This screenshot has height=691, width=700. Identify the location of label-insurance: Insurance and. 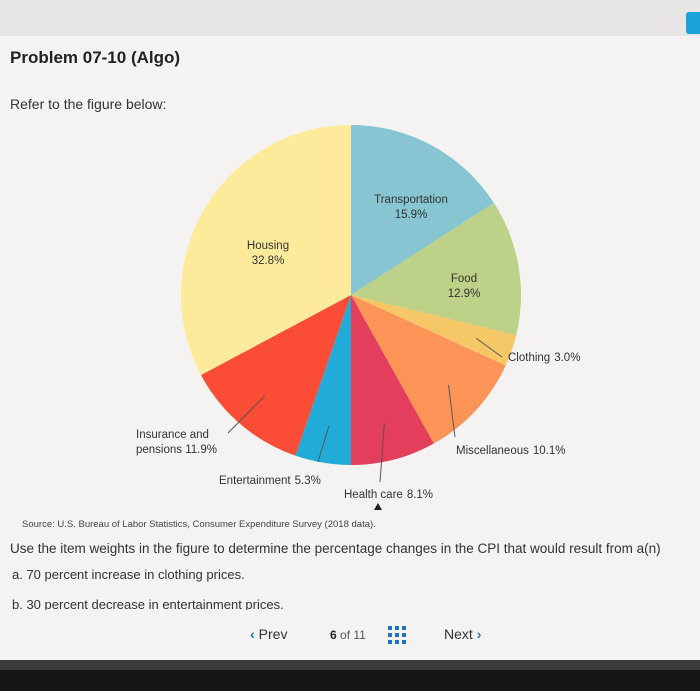
(172, 435).